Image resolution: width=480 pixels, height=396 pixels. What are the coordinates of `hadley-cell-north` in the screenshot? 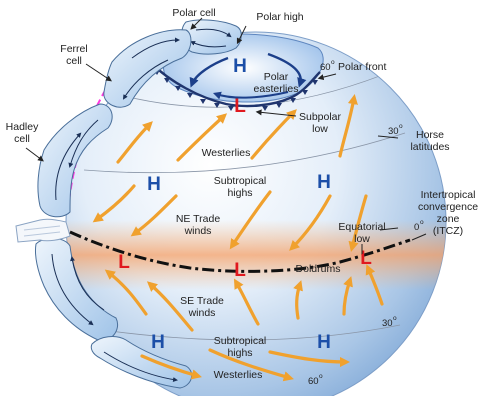 It's located at (75, 160).